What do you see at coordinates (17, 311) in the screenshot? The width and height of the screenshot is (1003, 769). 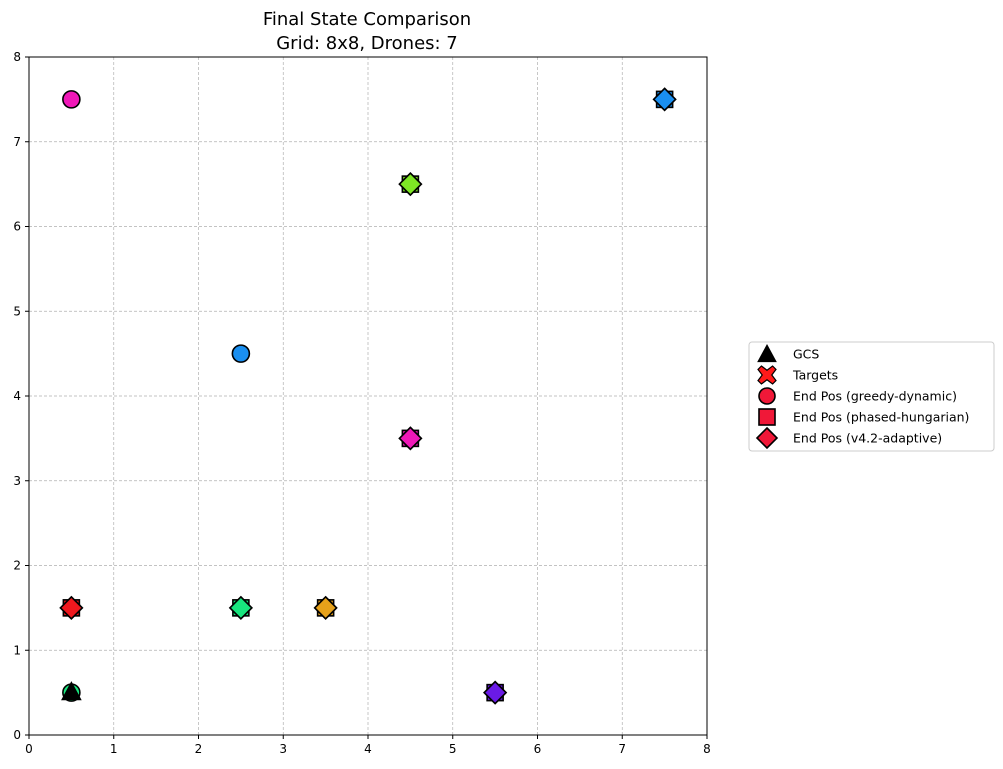 I see `y-tick-label: 5` at bounding box center [17, 311].